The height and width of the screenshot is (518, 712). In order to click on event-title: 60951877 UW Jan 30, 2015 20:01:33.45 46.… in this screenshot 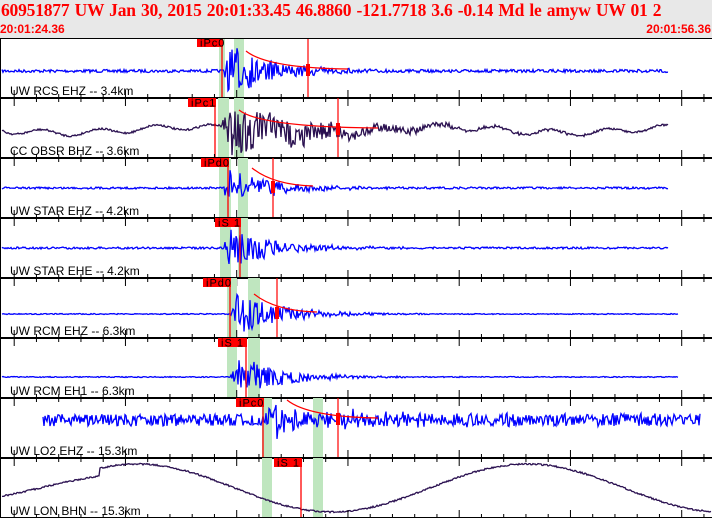, I will do `click(331, 10)`.